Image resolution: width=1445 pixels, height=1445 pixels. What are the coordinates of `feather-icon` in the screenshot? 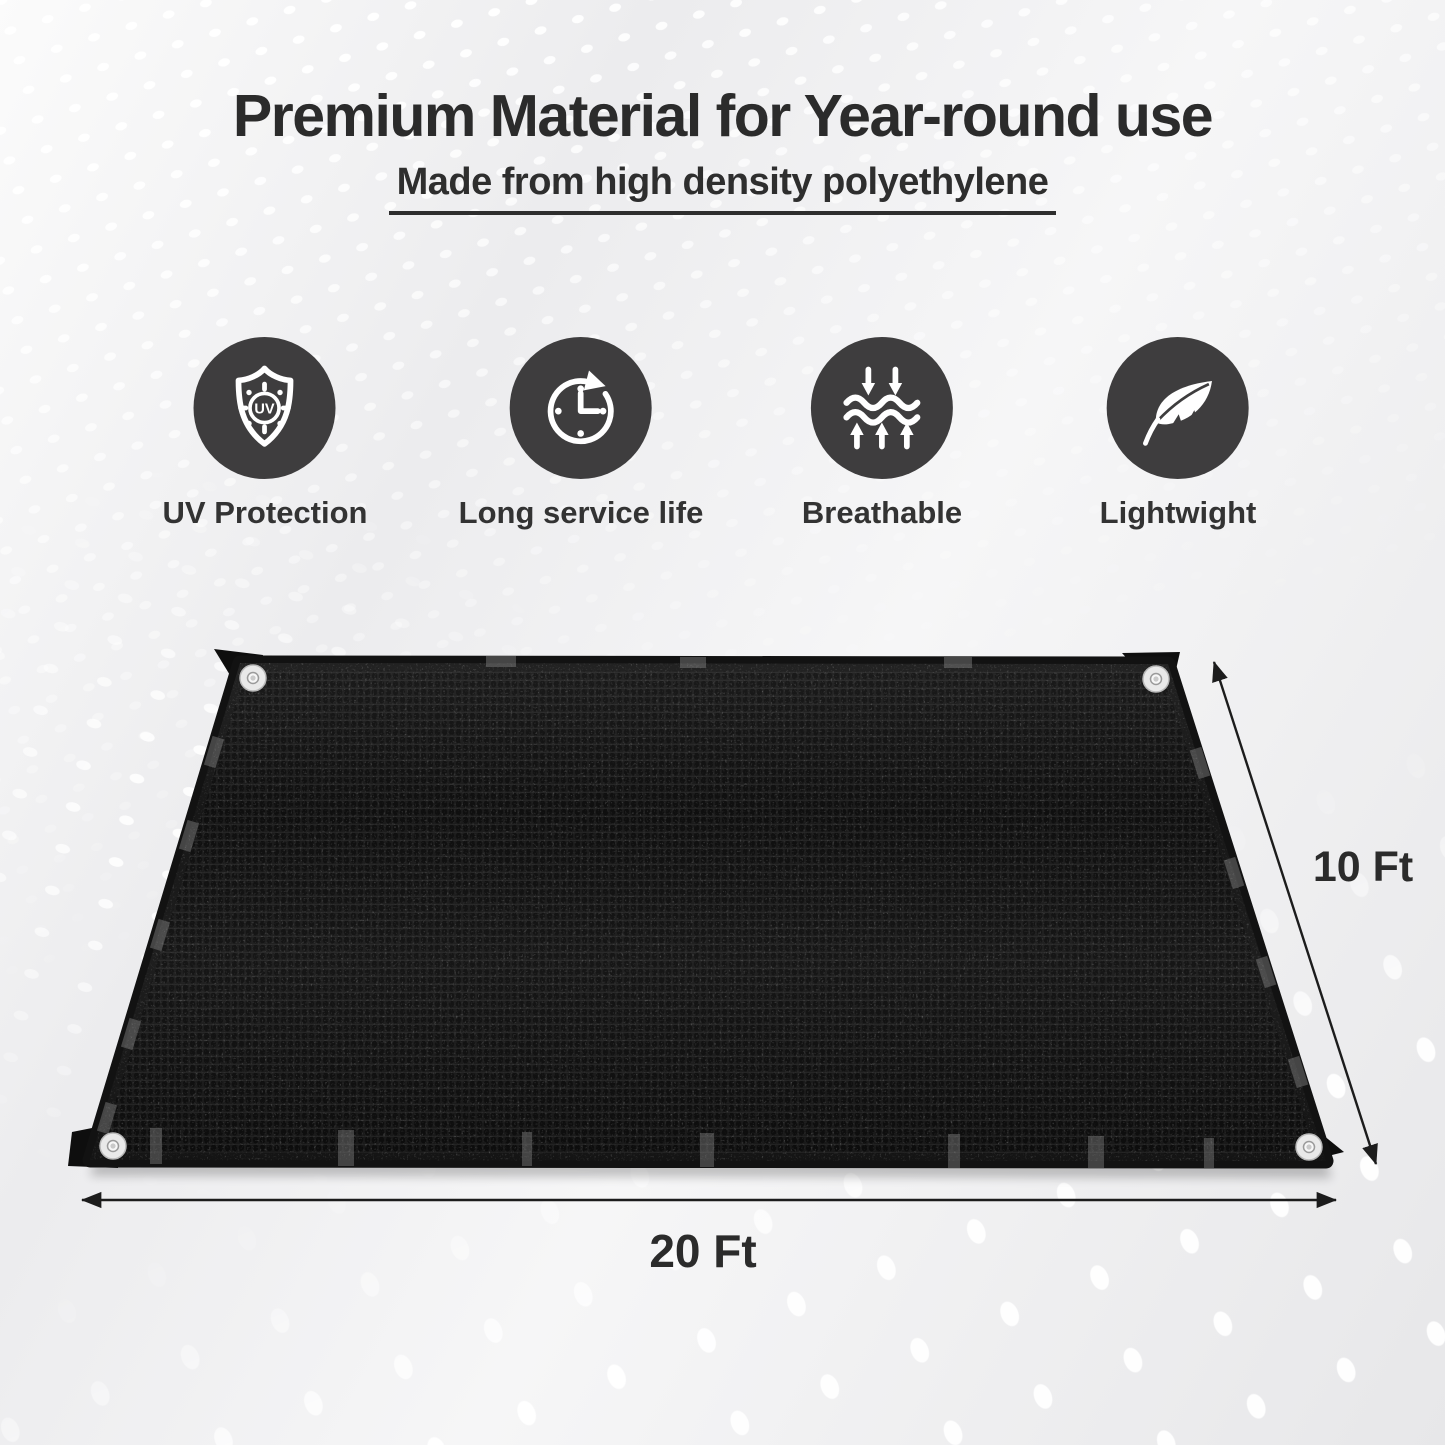 It's located at (1177, 408).